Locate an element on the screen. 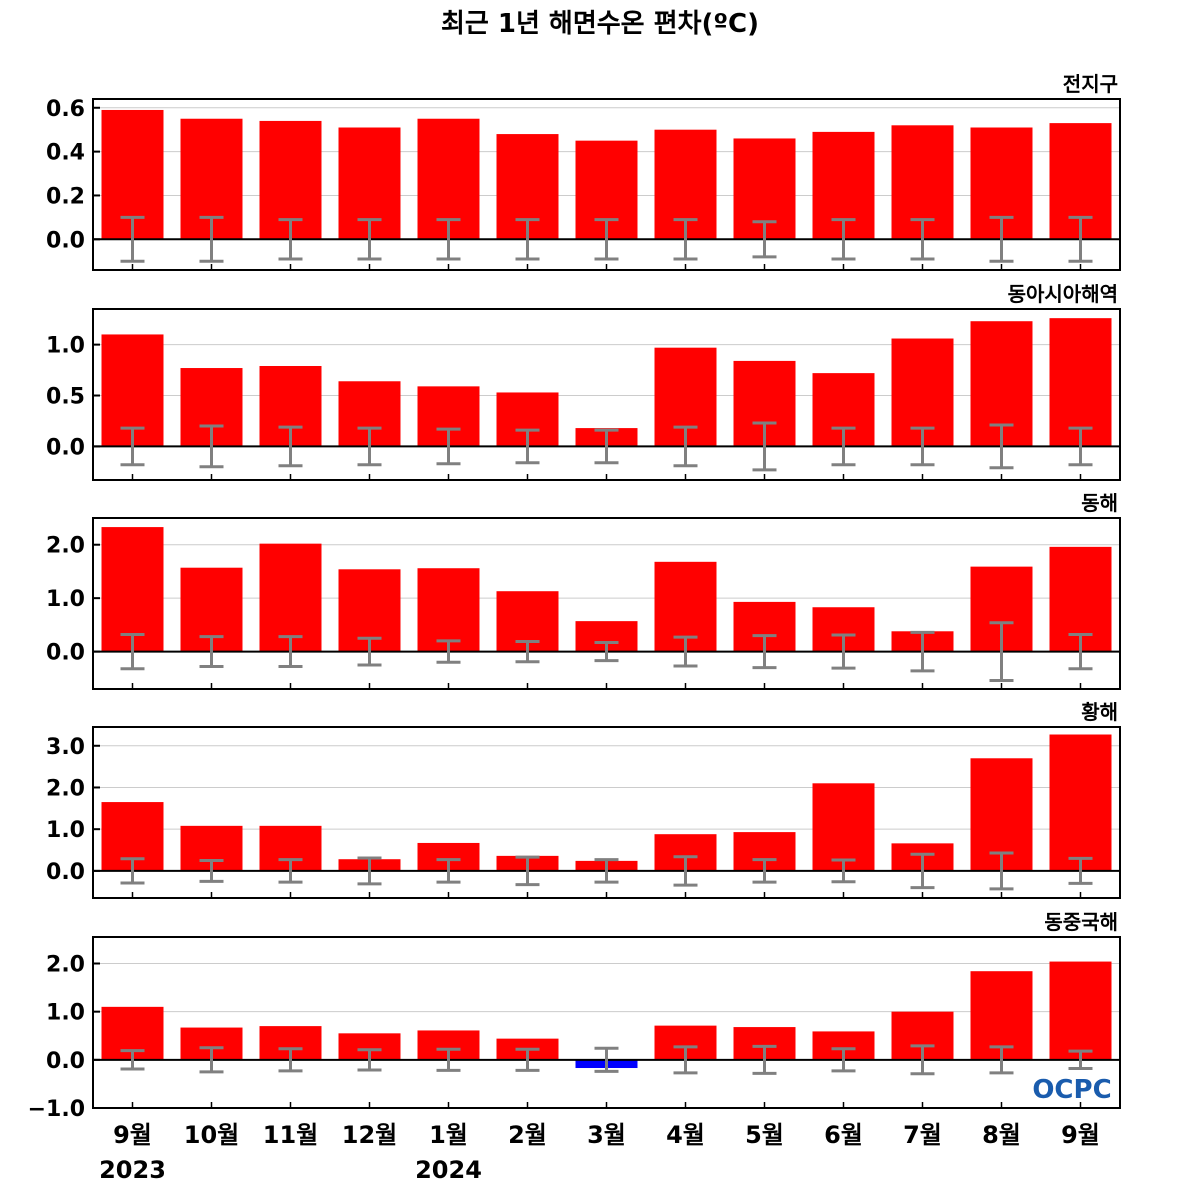  month-label-7: 3월 is located at coordinates (606, 1135).